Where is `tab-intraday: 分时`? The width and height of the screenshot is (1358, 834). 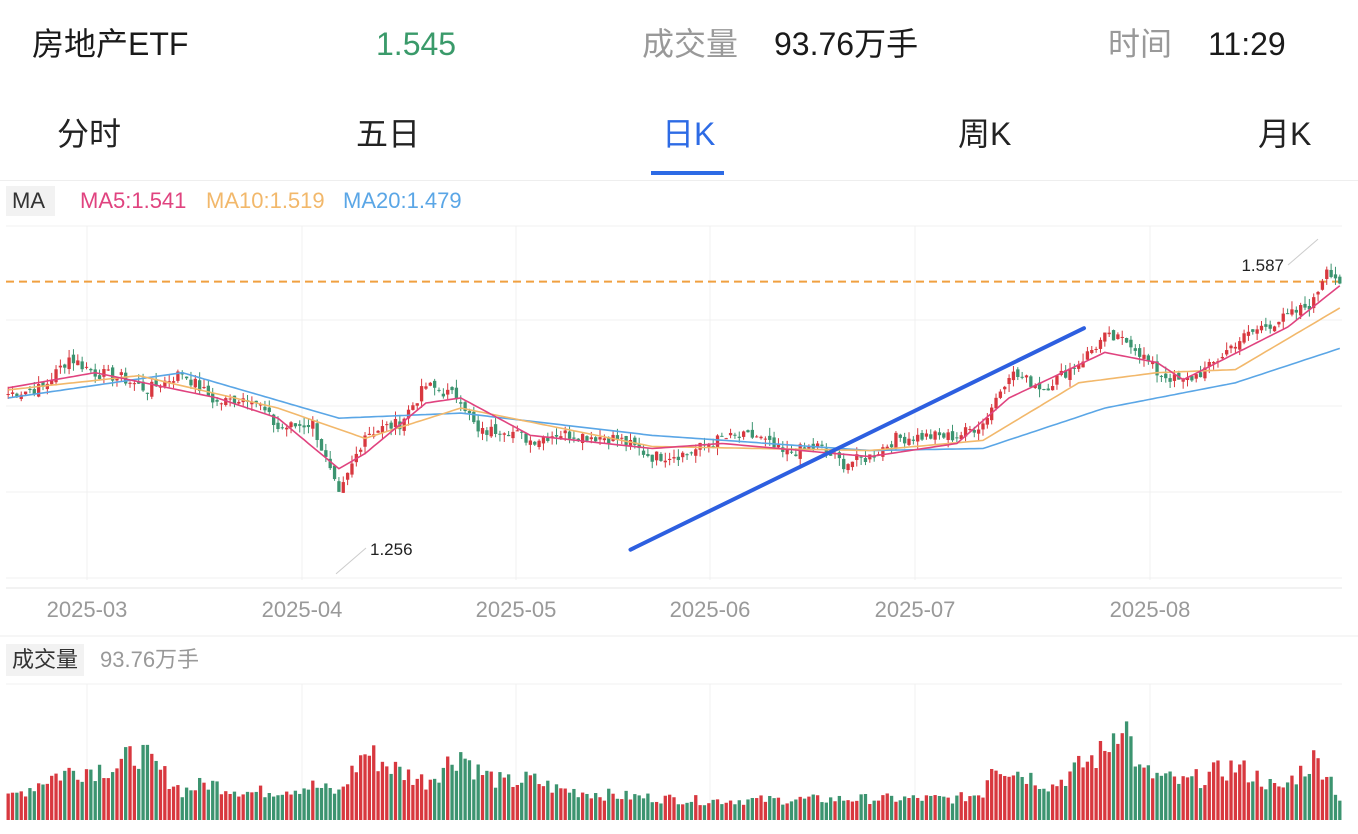
tab-intraday: 分时 is located at coordinates (89, 134).